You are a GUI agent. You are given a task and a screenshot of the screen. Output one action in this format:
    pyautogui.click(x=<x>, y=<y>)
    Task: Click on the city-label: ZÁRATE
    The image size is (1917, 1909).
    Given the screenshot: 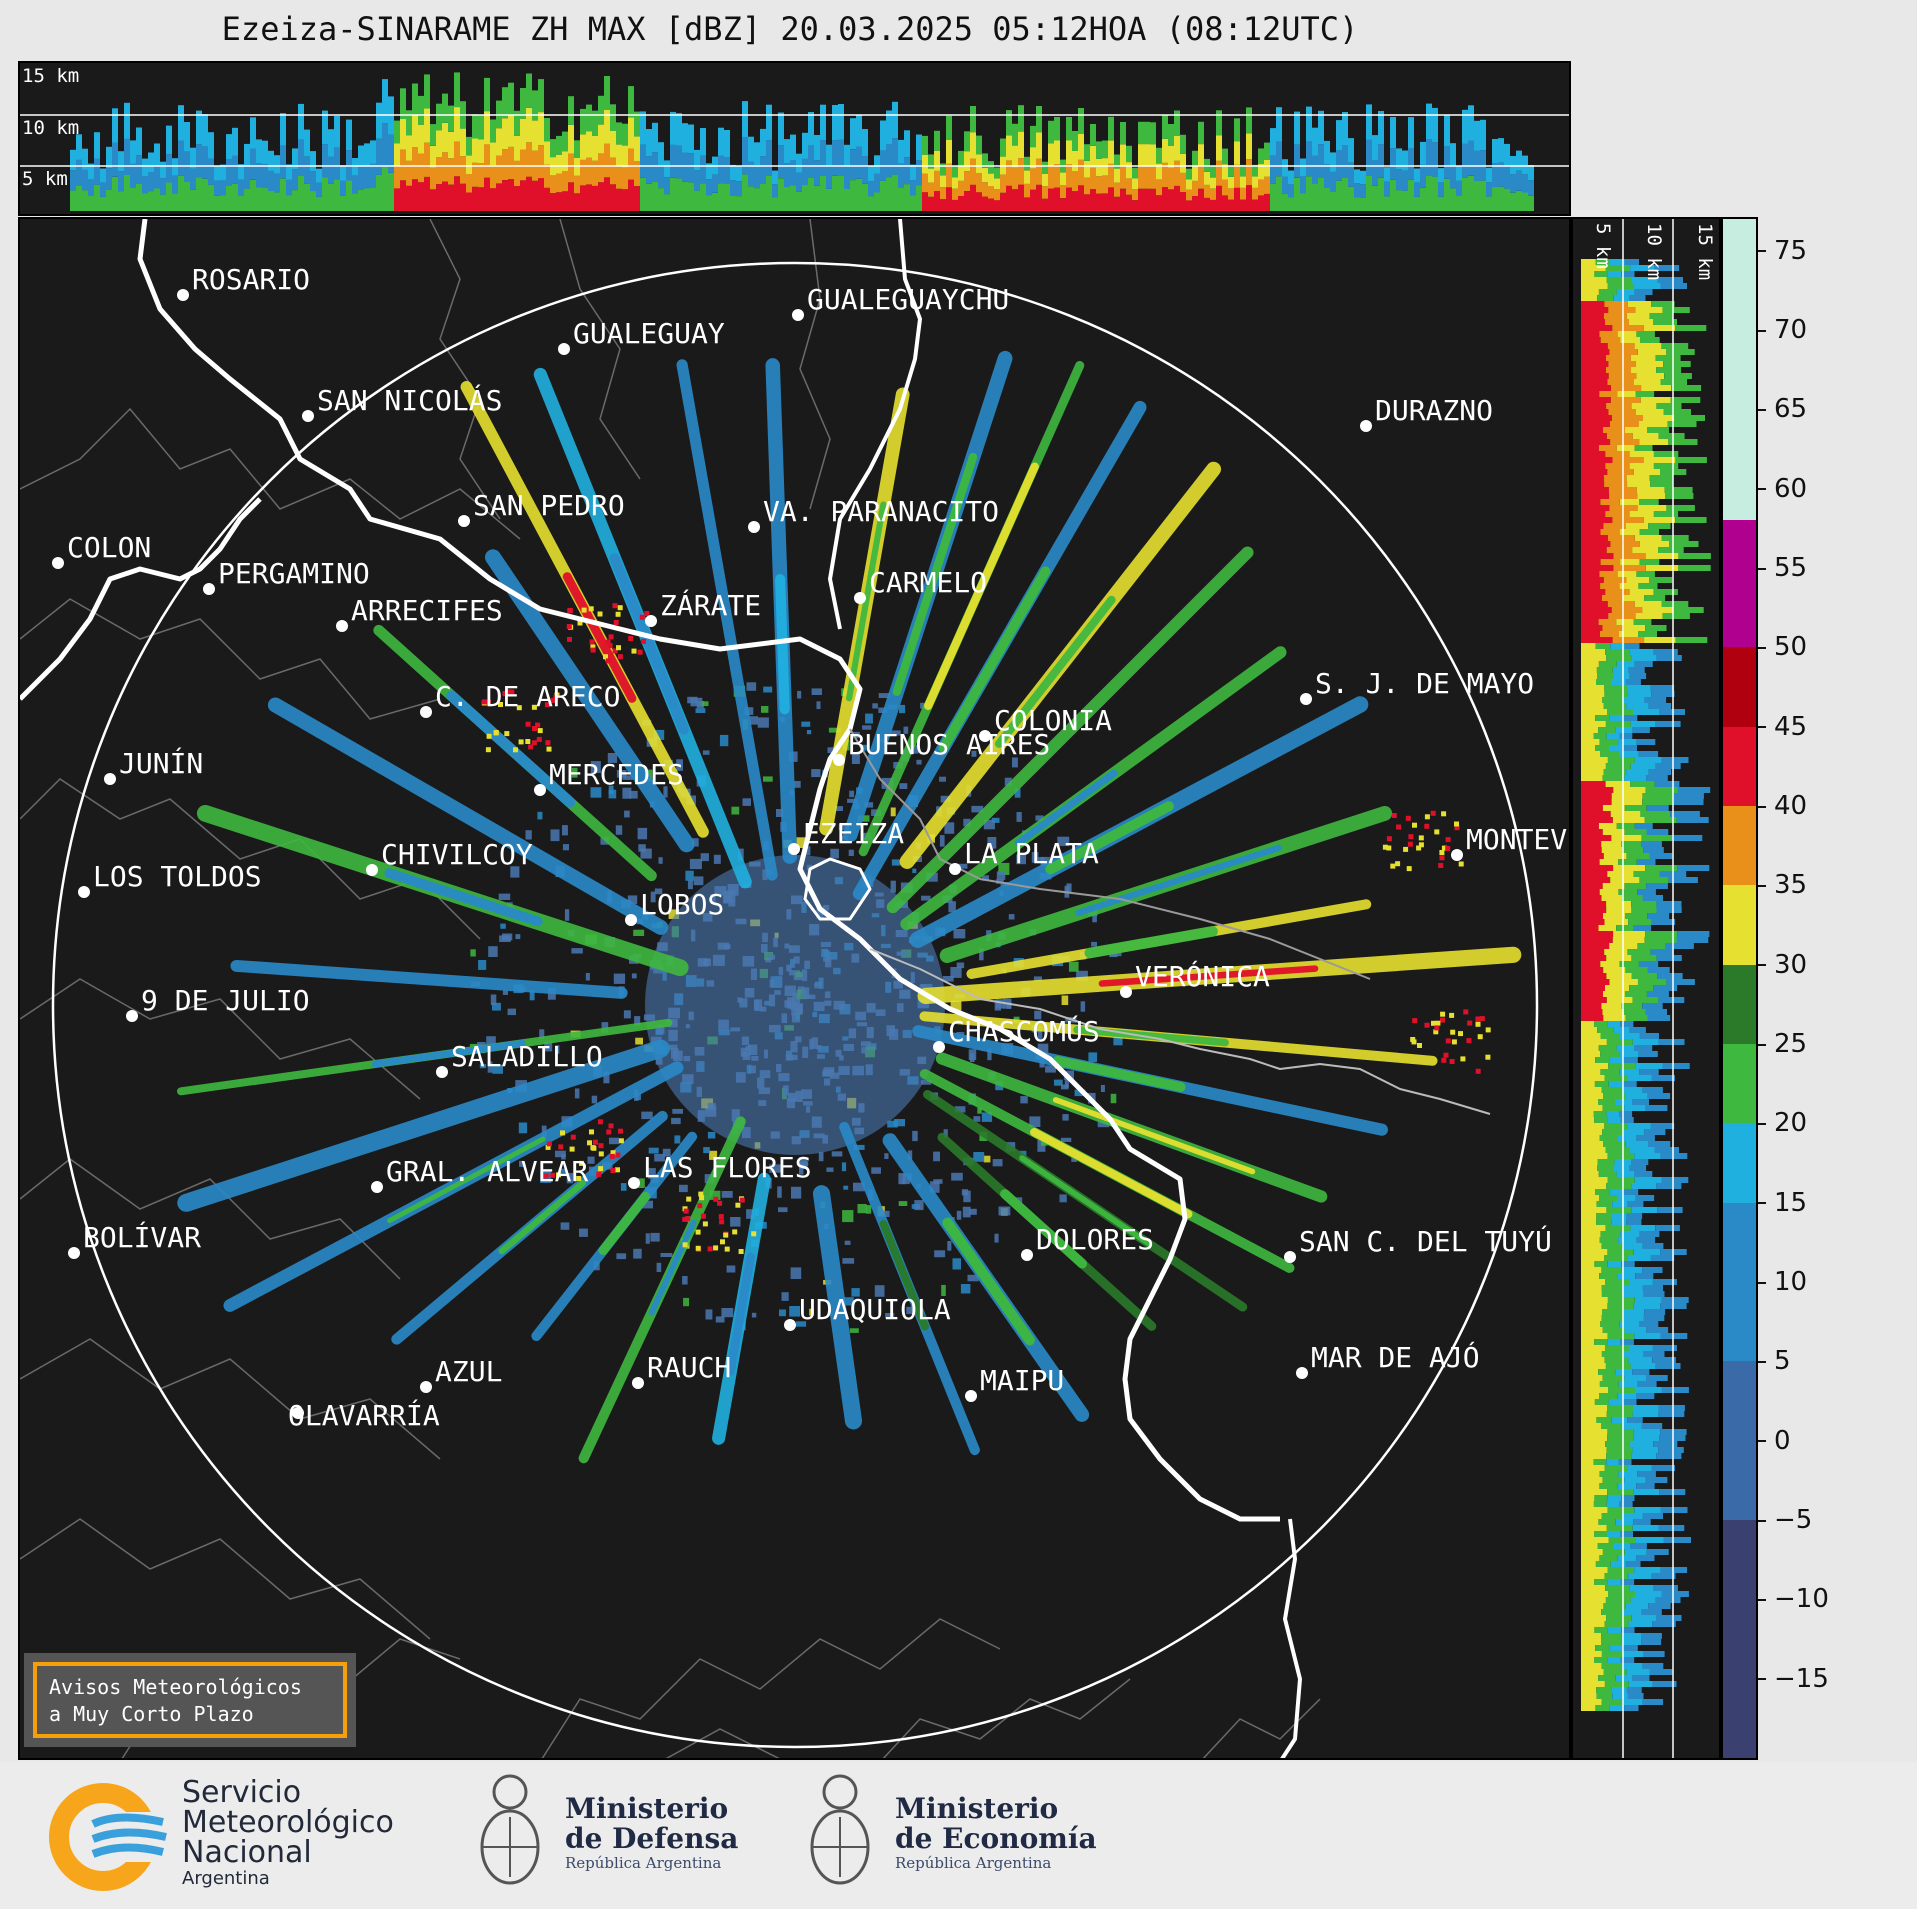 What is the action you would take?
    pyautogui.click(x=710, y=605)
    